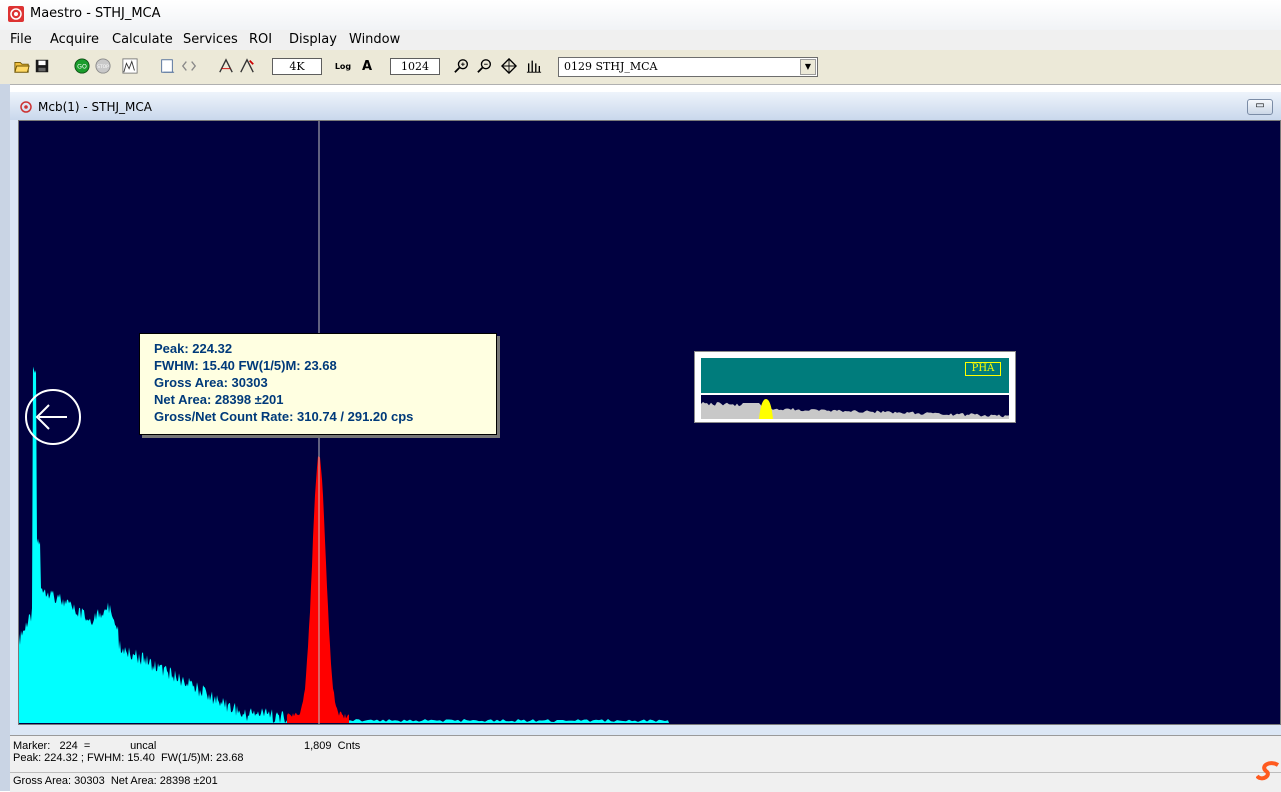  I want to click on app-titlebar: Maestro - STHJ_MCA, so click(640, 15).